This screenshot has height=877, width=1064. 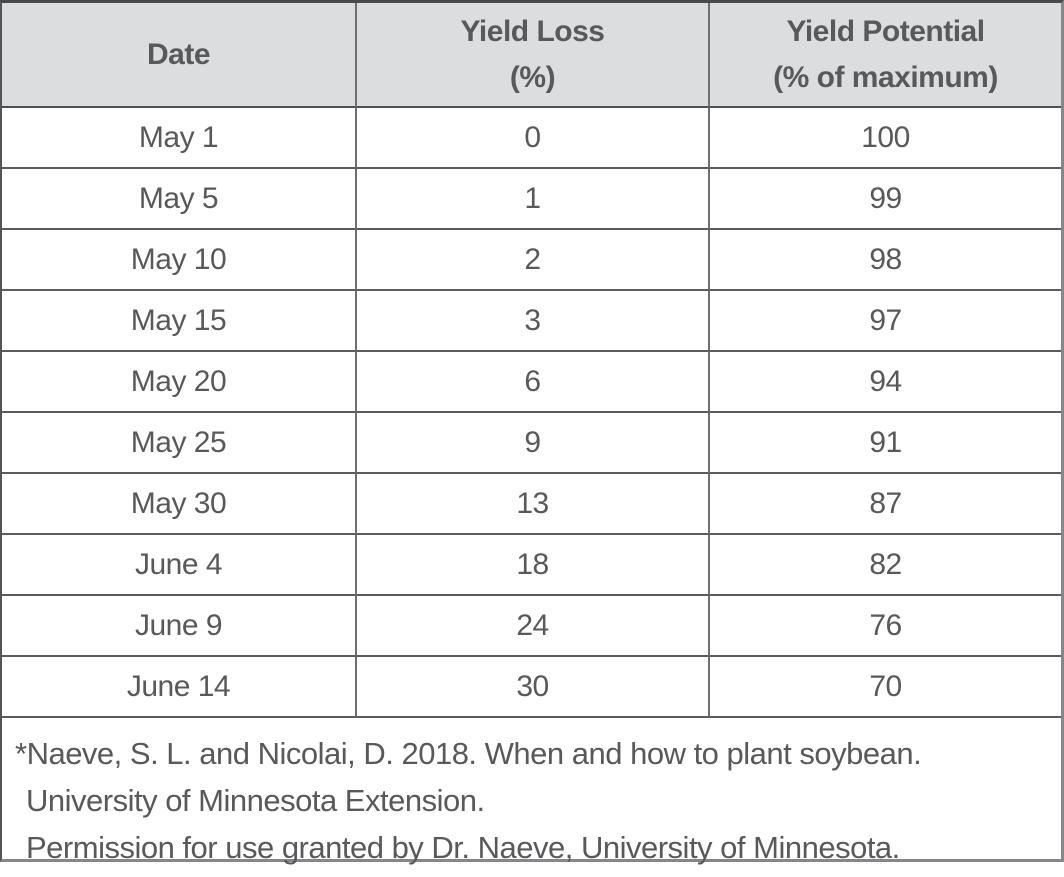 I want to click on header-yield-loss-line2: (%), so click(x=532, y=77).